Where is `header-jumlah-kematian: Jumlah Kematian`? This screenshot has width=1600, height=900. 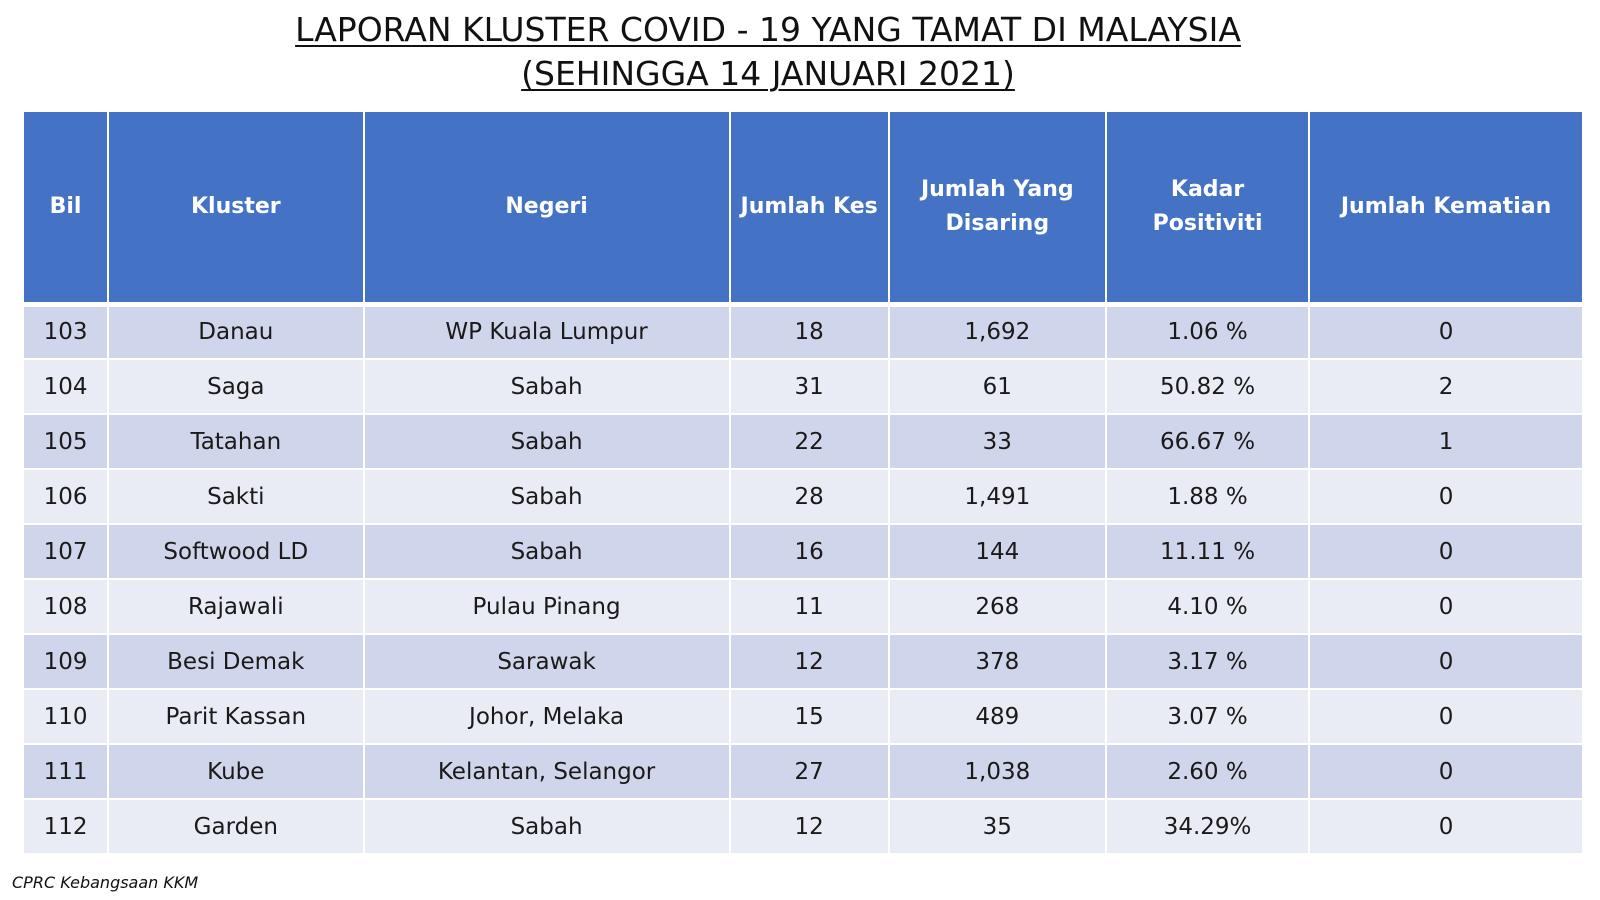
header-jumlah-kematian: Jumlah Kematian is located at coordinates (1446, 208).